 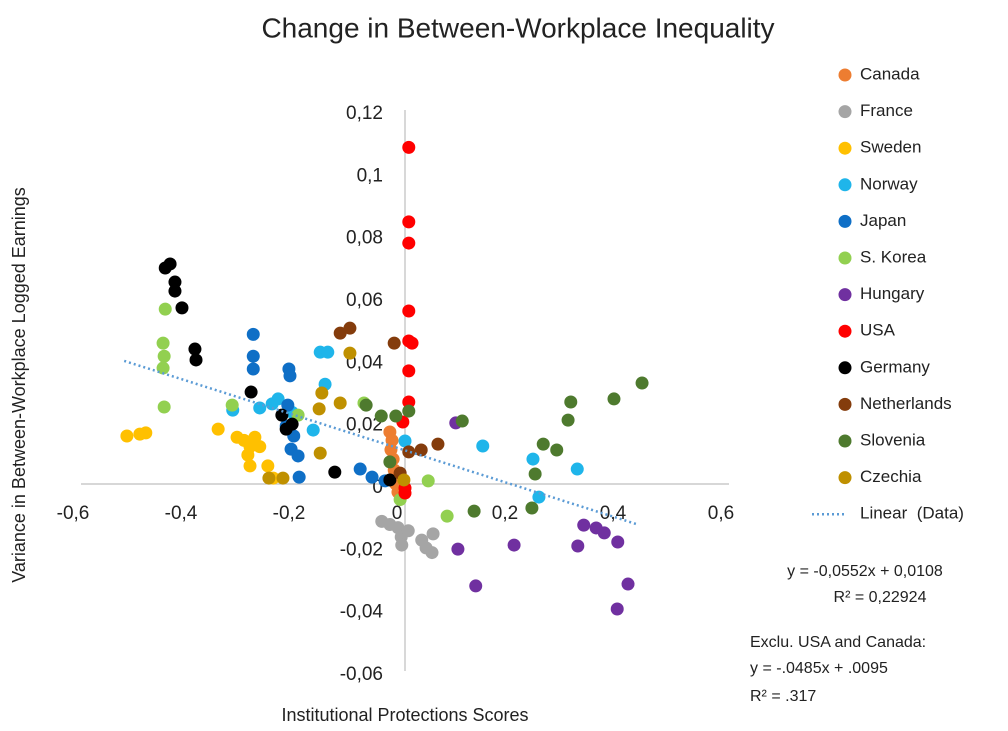 I want to click on legend-label: Slovenia, so click(x=893, y=439).